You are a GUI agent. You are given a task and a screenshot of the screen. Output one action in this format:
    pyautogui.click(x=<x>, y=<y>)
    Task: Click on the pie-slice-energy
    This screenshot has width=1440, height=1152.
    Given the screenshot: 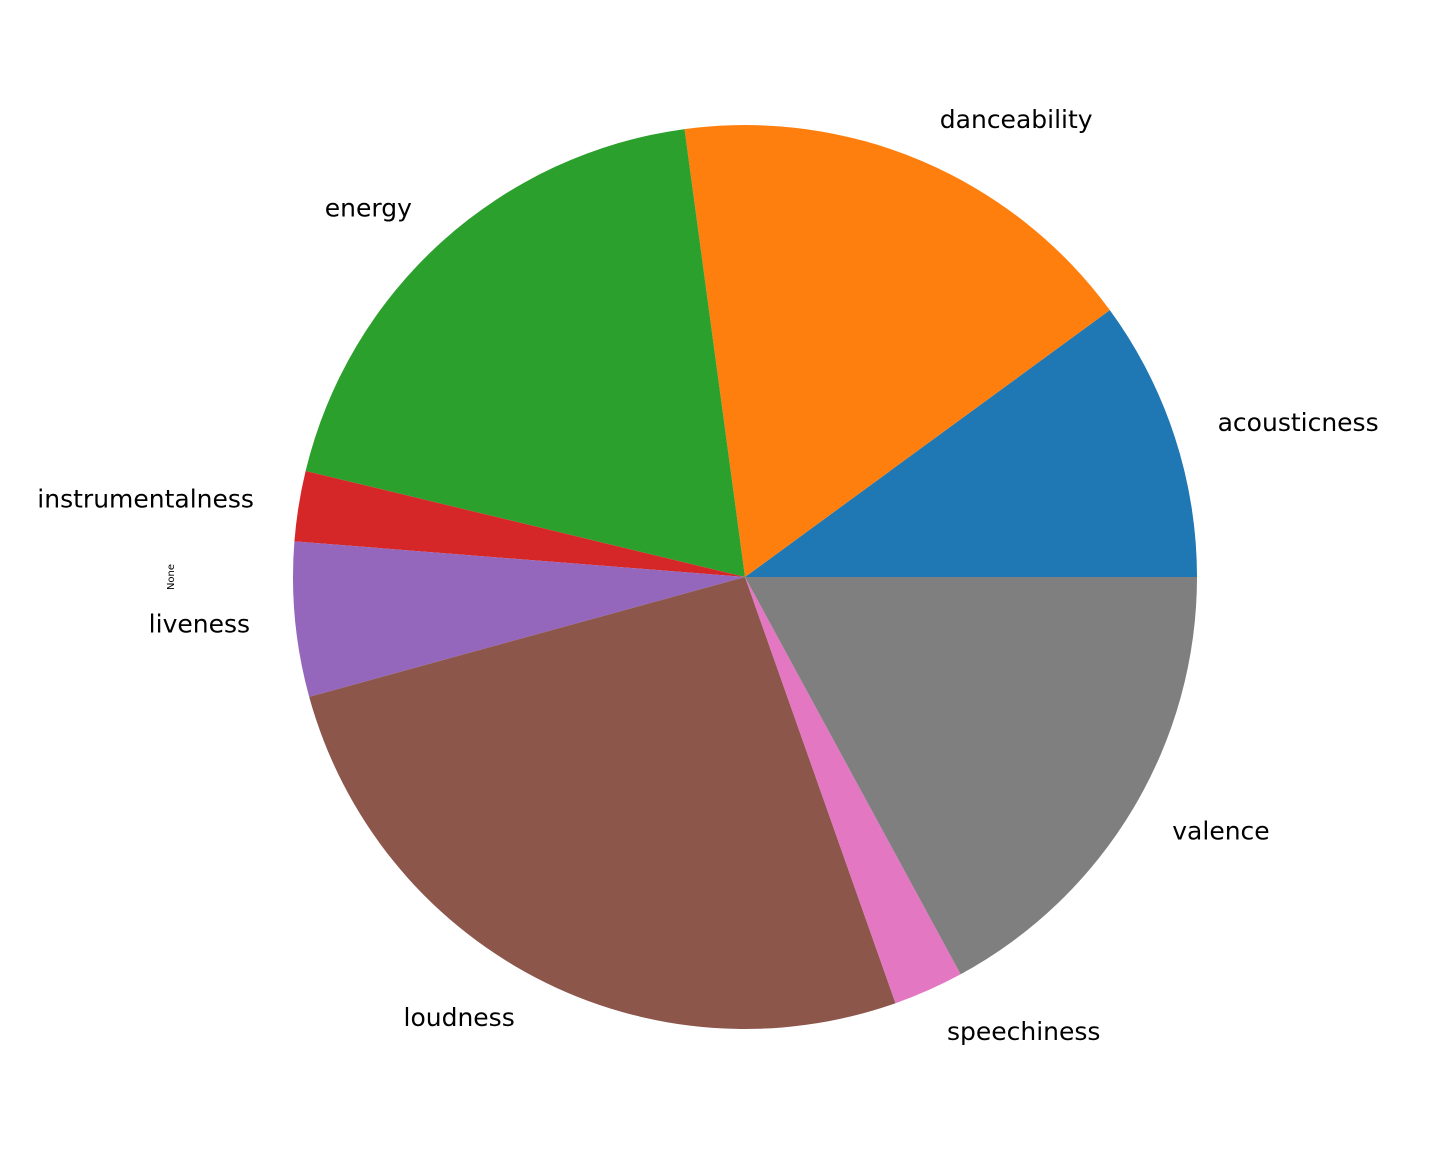 What is the action you would take?
    pyautogui.click(x=525, y=353)
    